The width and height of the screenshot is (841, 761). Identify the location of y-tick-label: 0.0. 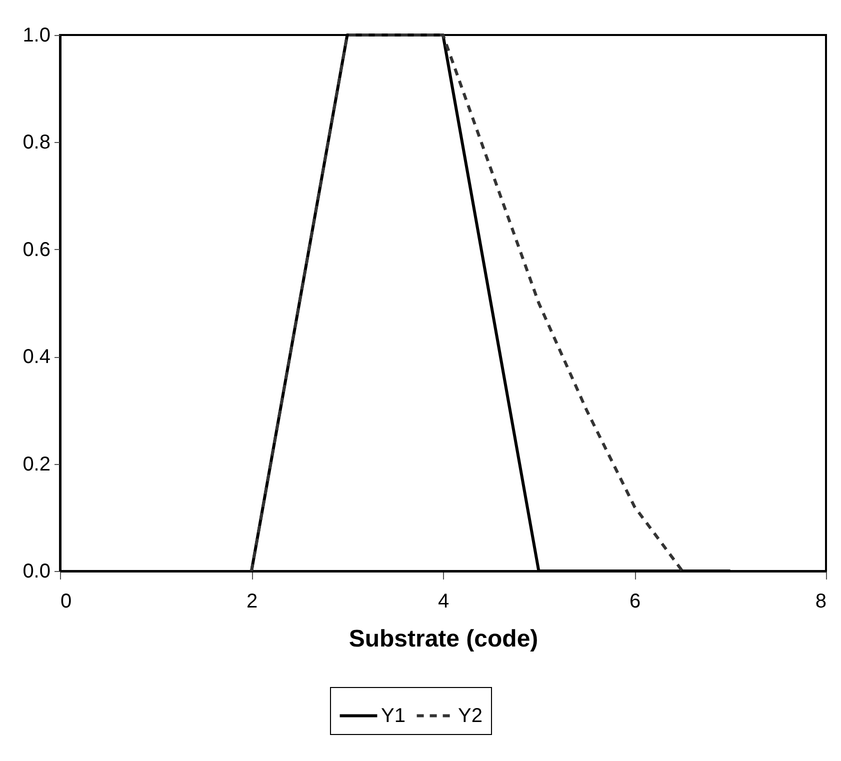
(36, 571).